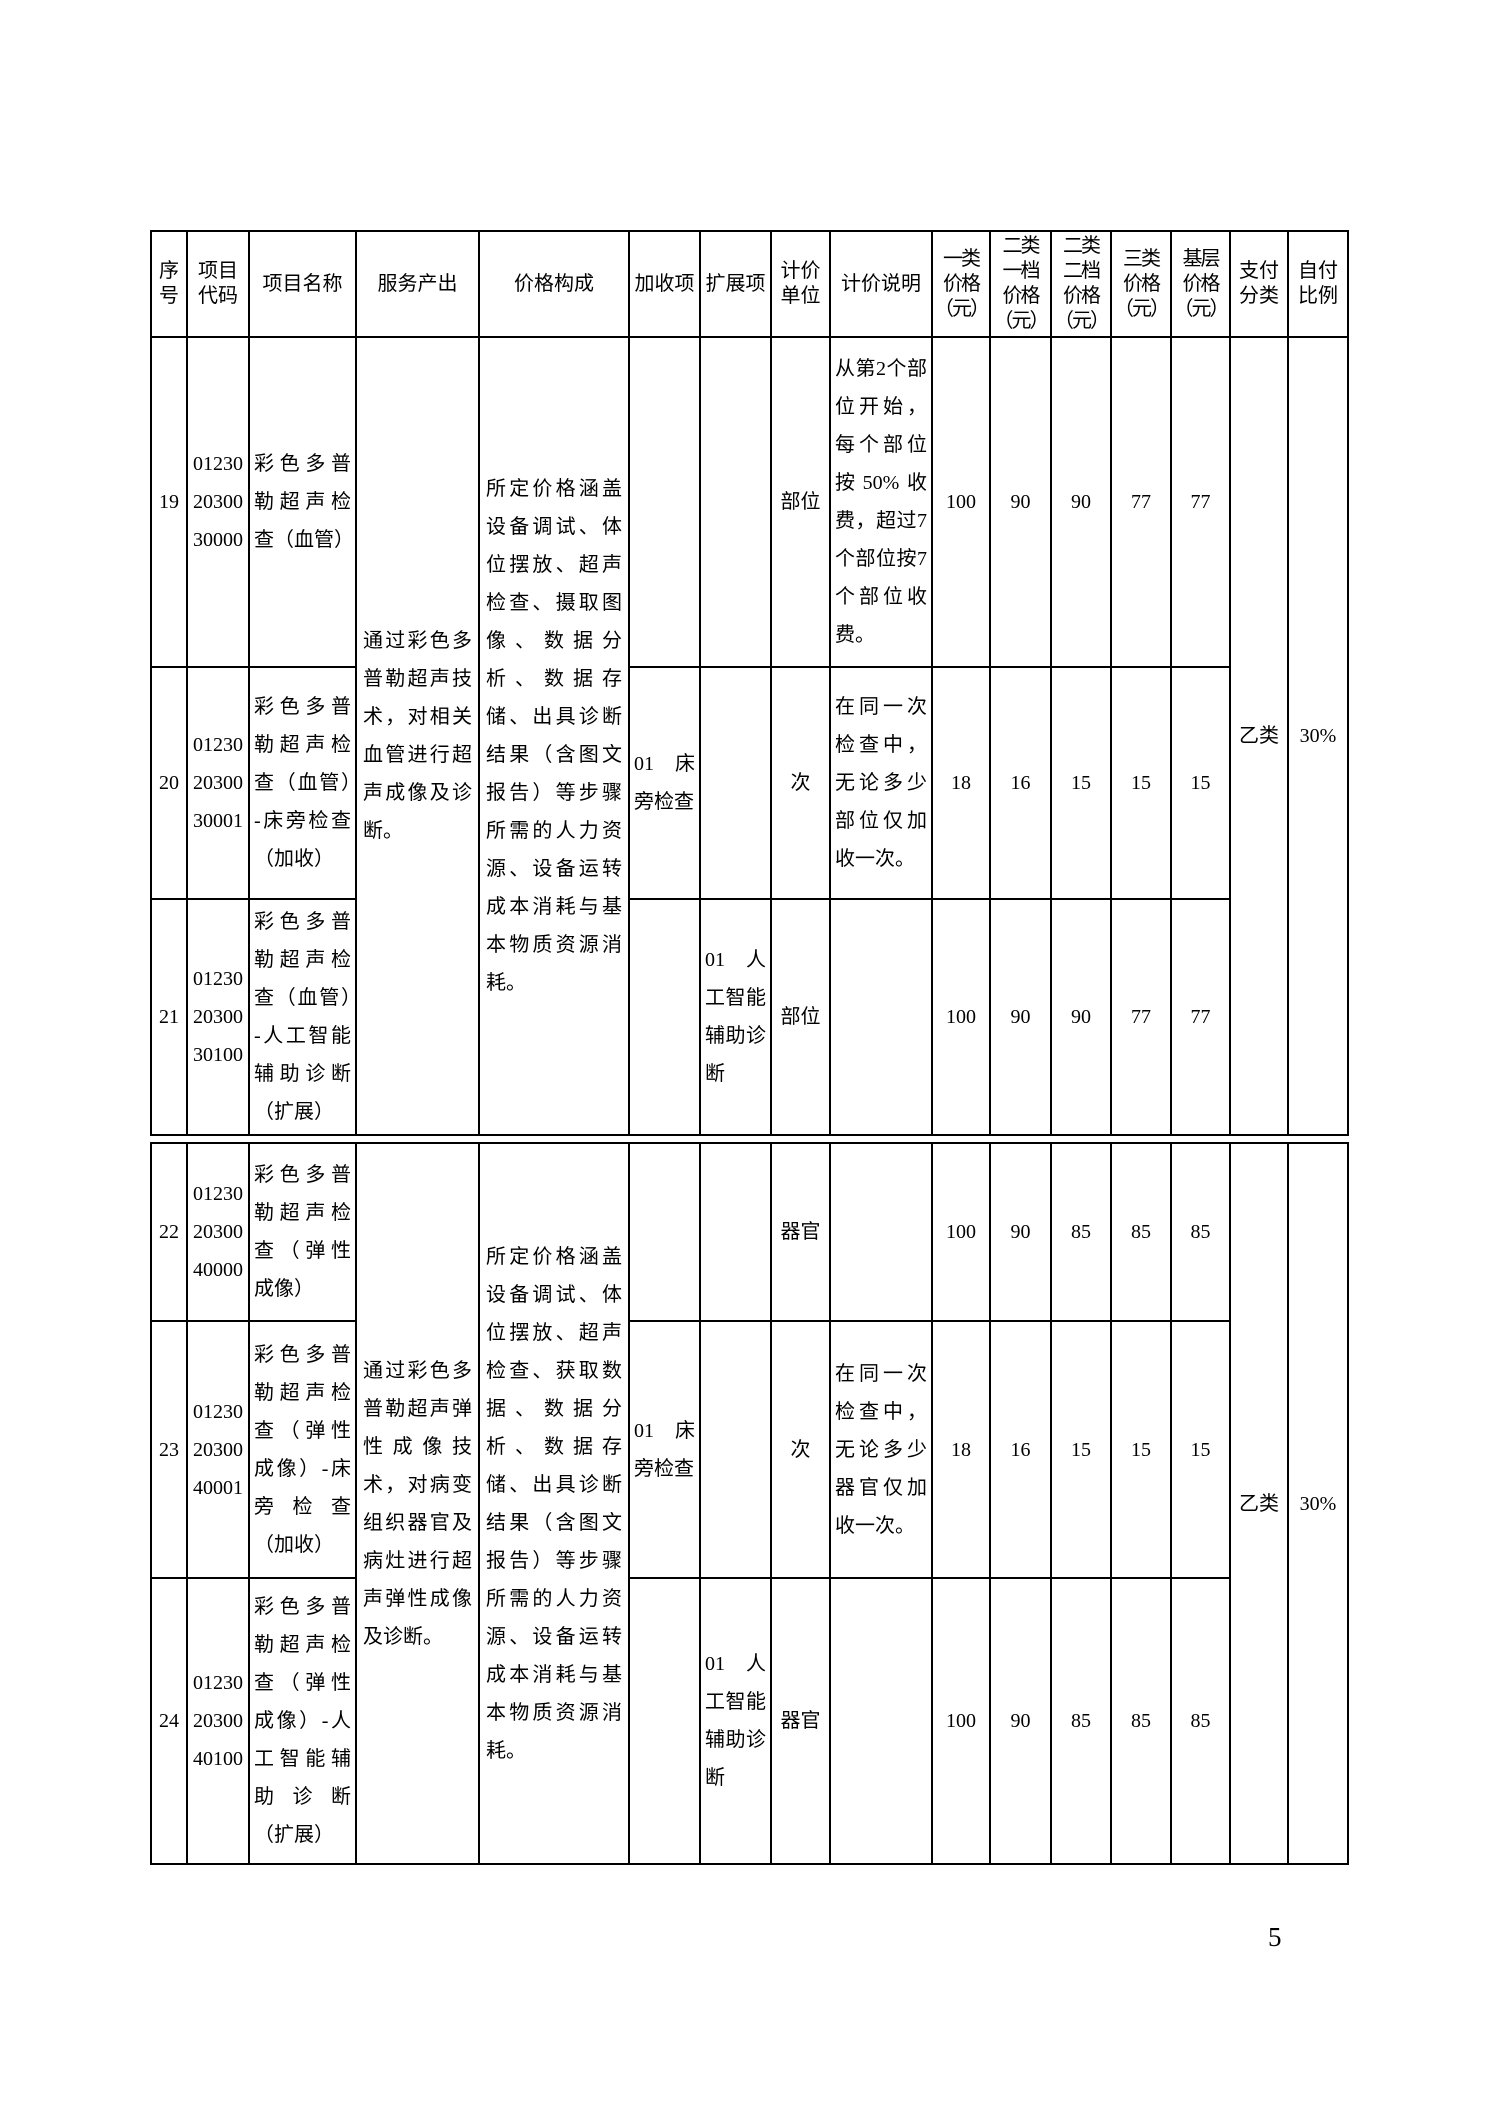 This screenshot has width=1488, height=2104. What do you see at coordinates (1141, 1449) in the screenshot?
I see `cell-price-class3: 15` at bounding box center [1141, 1449].